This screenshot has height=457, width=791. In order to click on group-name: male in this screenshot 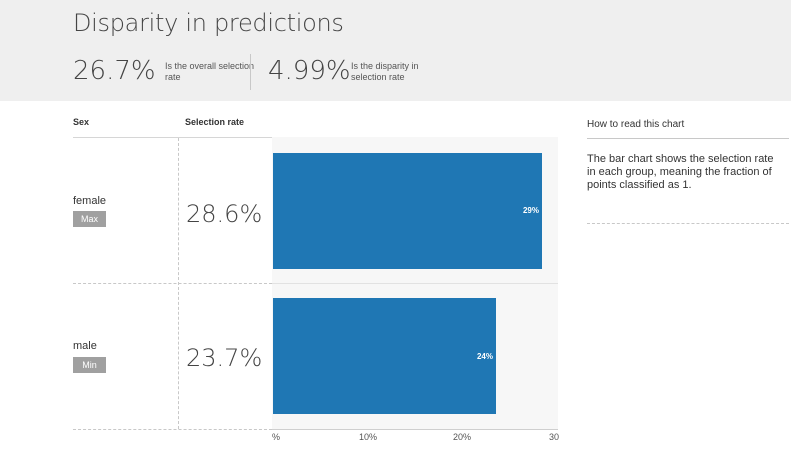, I will do `click(85, 346)`.